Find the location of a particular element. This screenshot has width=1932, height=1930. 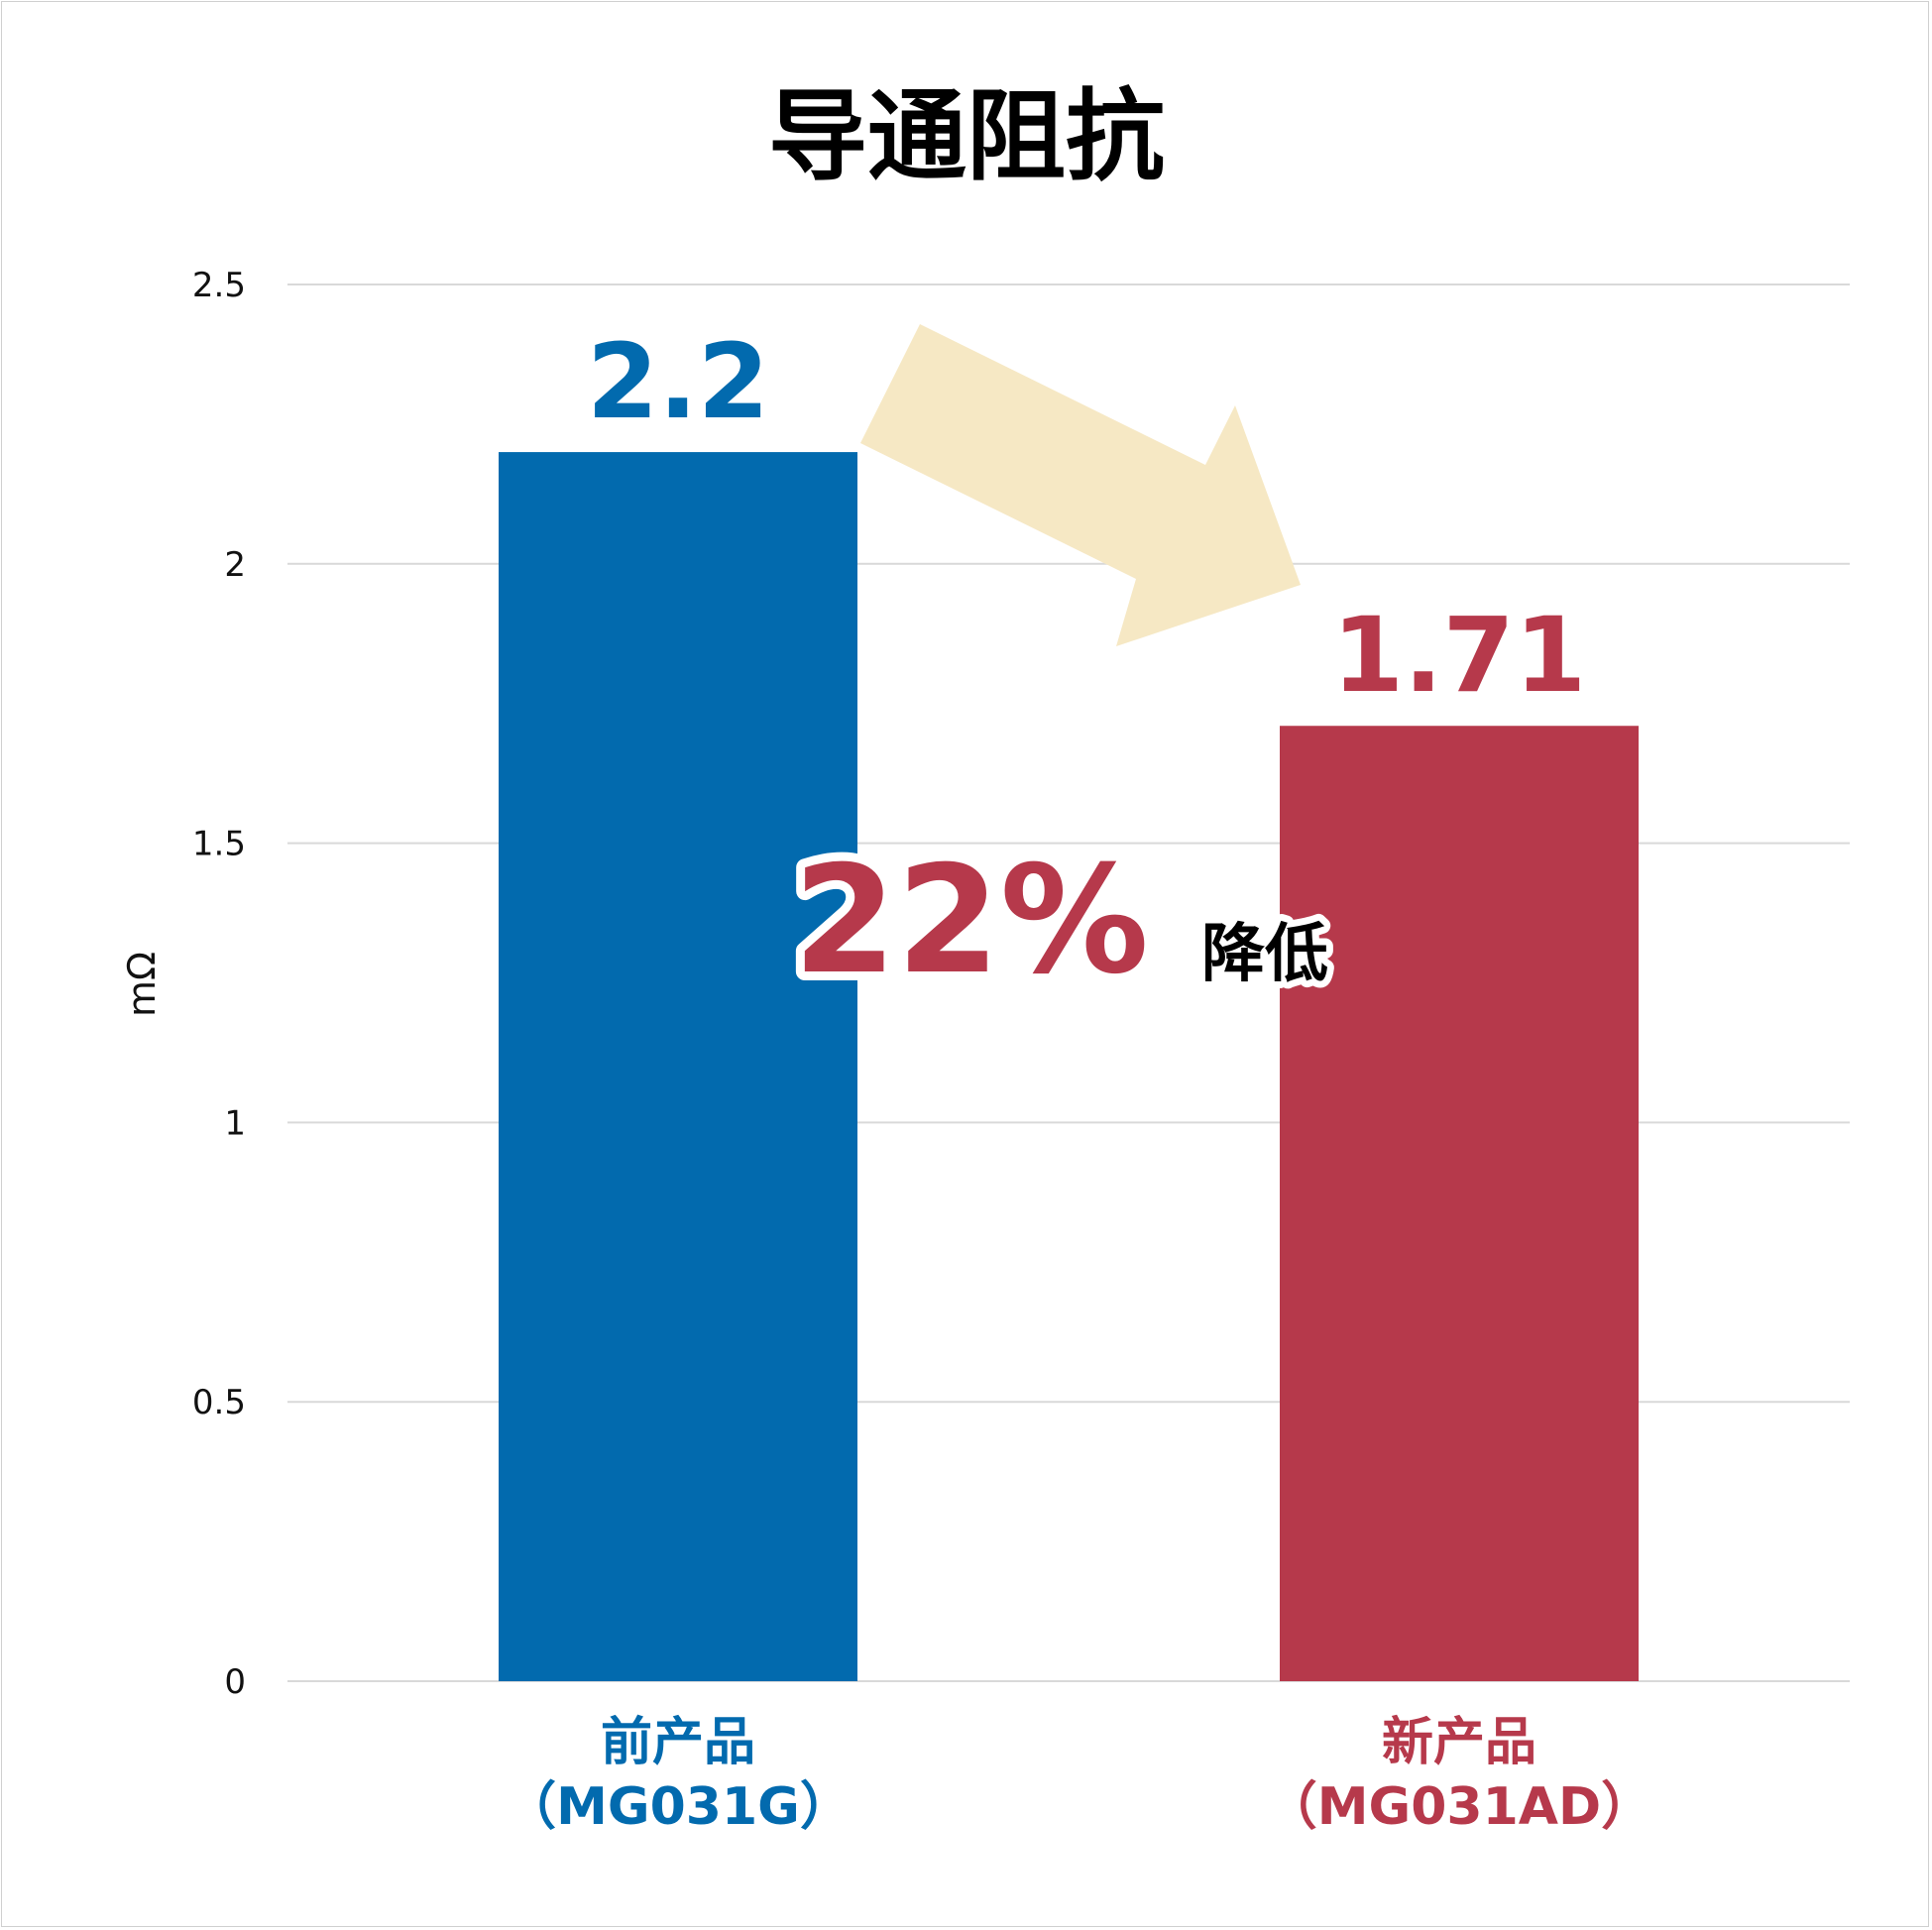

data-labels: 2.2 1.71 is located at coordinates (1086, 518).